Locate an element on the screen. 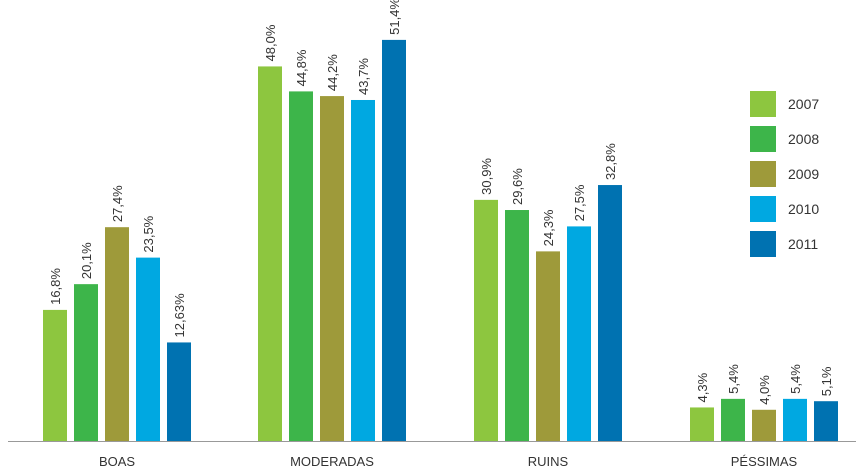 Image resolution: width=862 pixels, height=473 pixels. legend-label-2009: 2009 is located at coordinates (803, 174).